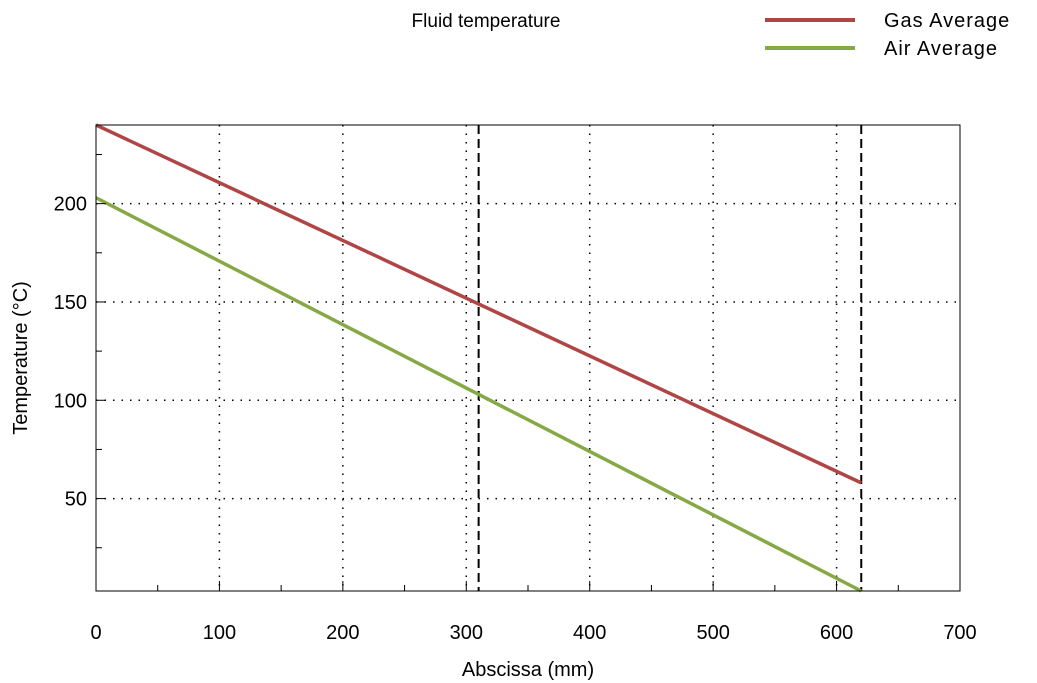  What do you see at coordinates (947, 21) in the screenshot?
I see `legend-label: Gas Average` at bounding box center [947, 21].